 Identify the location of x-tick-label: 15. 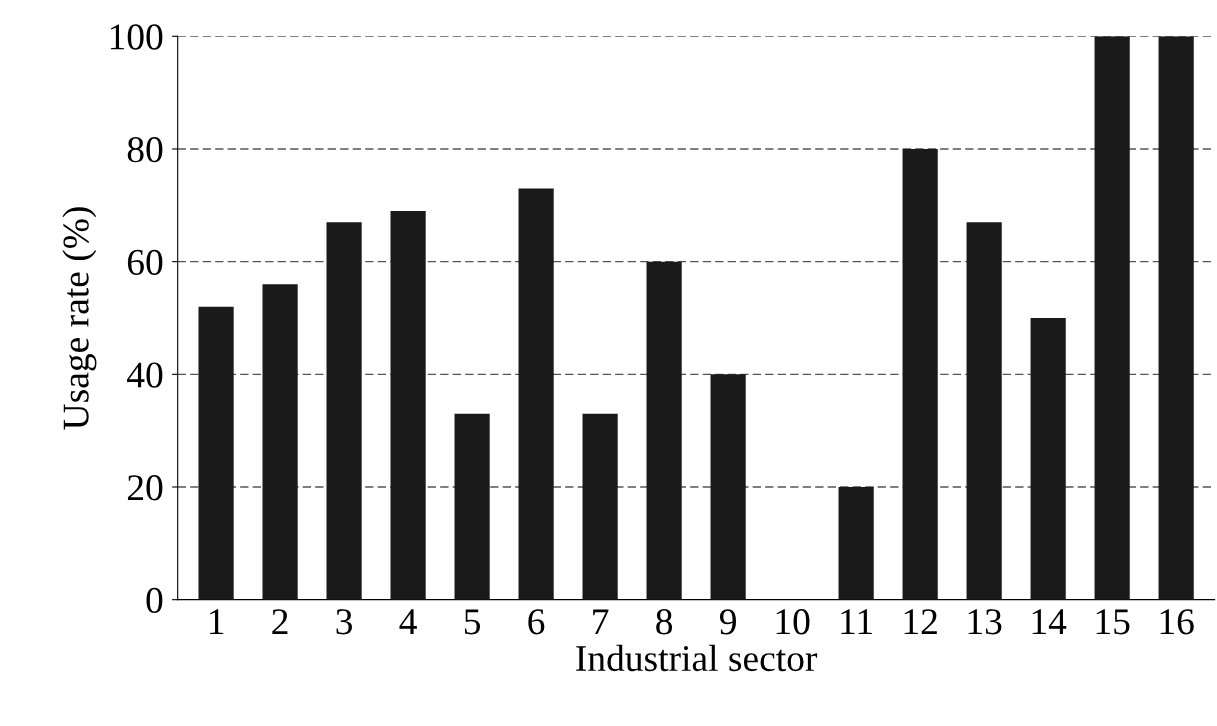
(1113, 622).